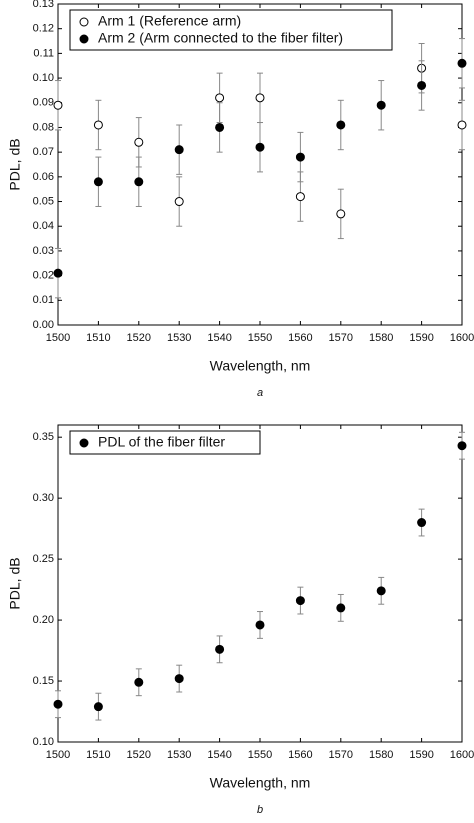 The width and height of the screenshot is (474, 823). Describe the element at coordinates (43, 201) in the screenshot. I see `y-tick-label: 0.05` at that location.